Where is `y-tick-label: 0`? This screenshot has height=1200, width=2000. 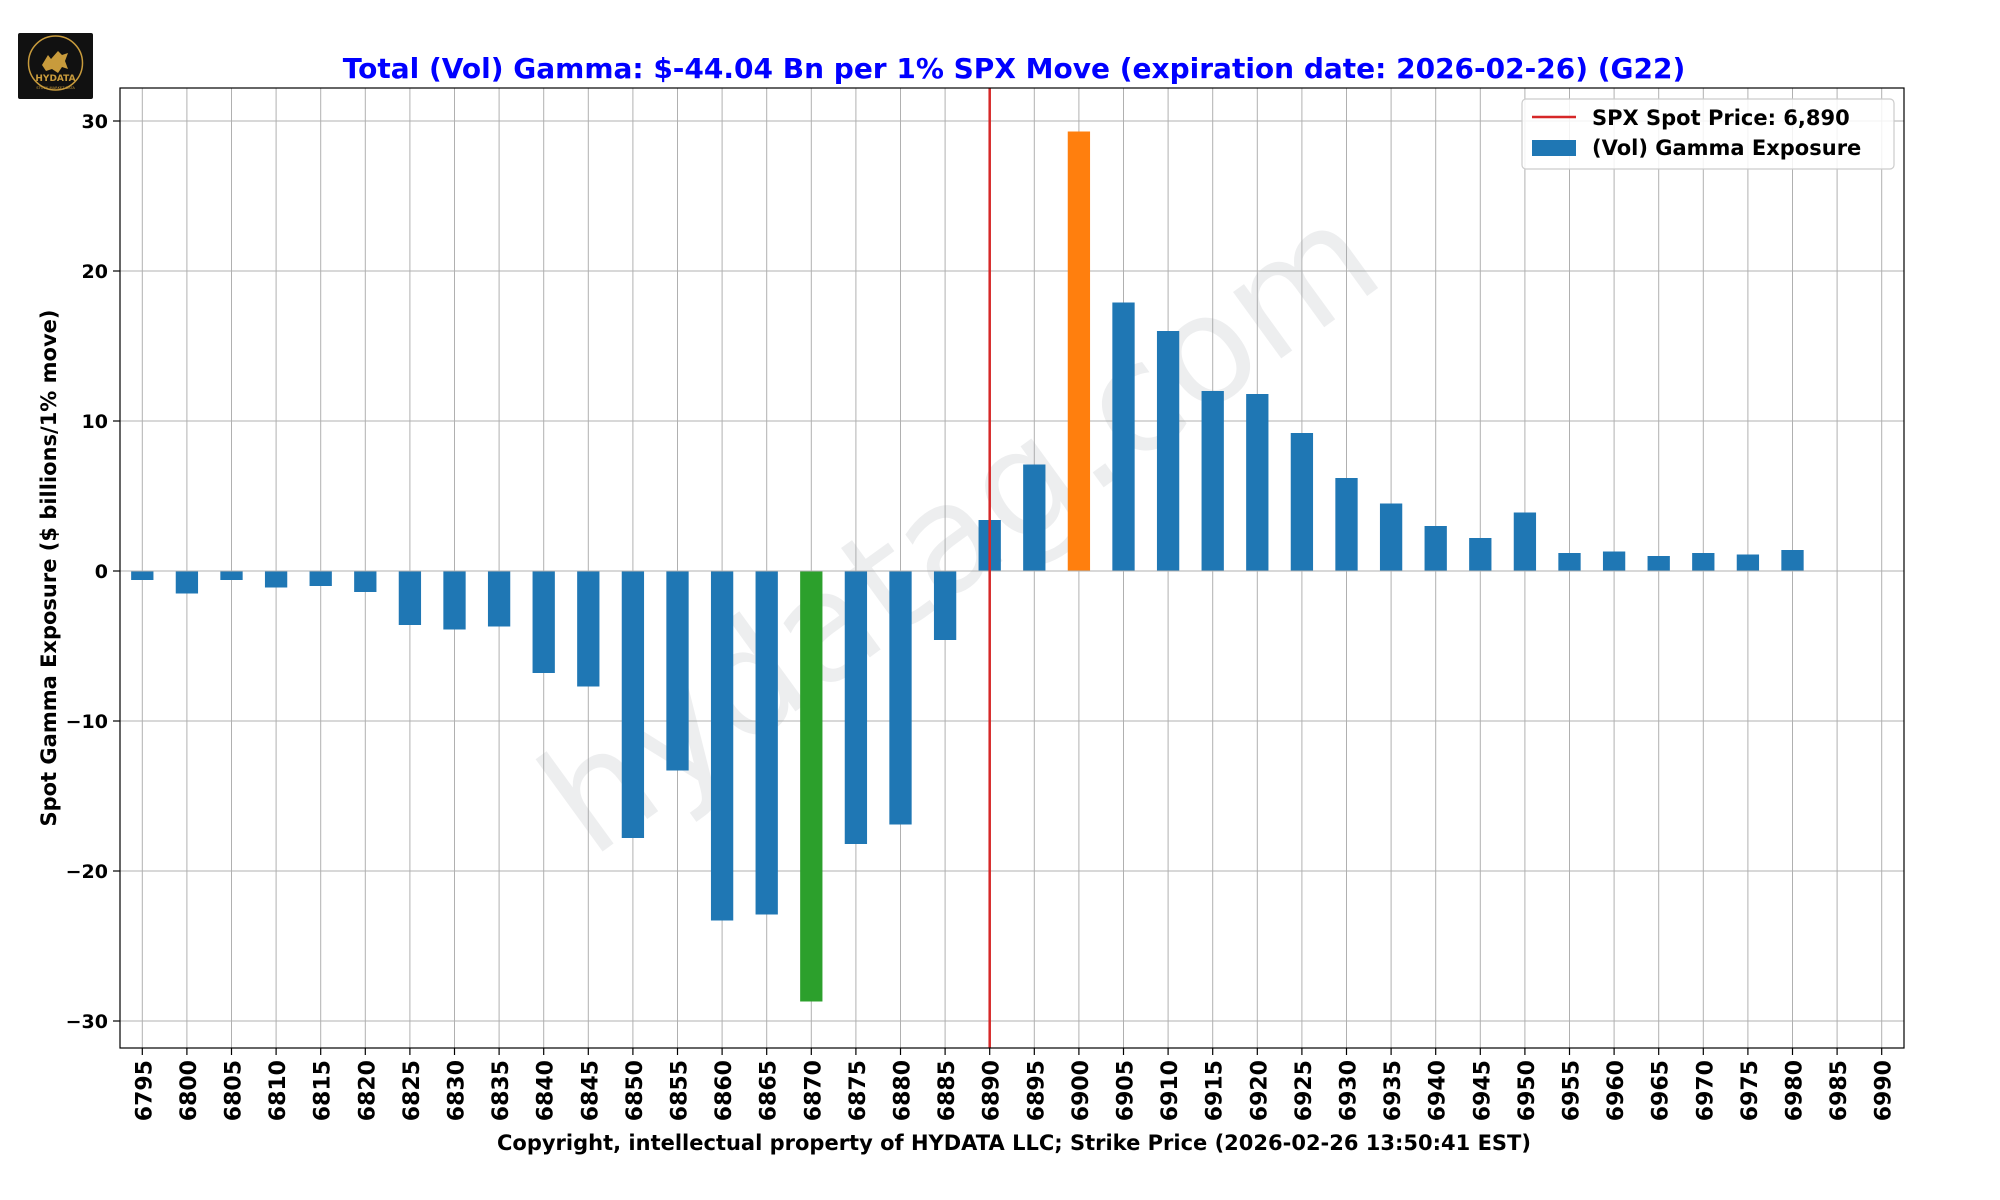
y-tick-label: 0 is located at coordinates (101, 572).